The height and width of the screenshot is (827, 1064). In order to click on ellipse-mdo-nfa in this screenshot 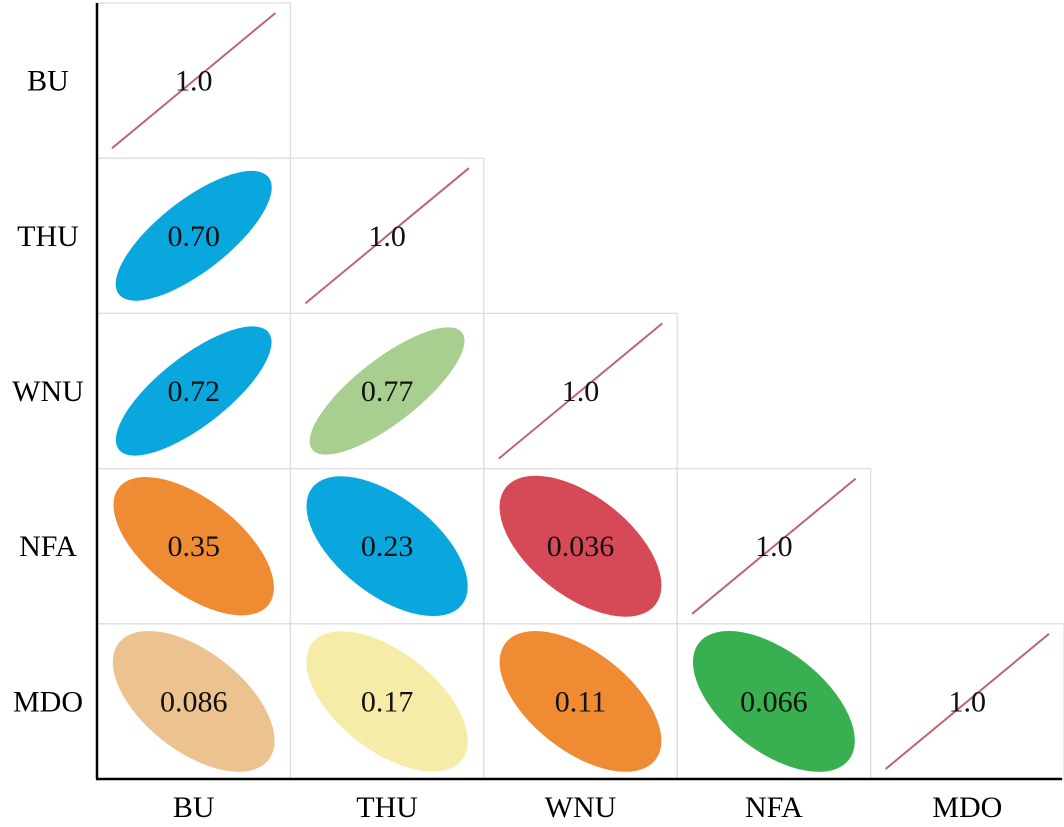, I will do `click(773, 701)`.